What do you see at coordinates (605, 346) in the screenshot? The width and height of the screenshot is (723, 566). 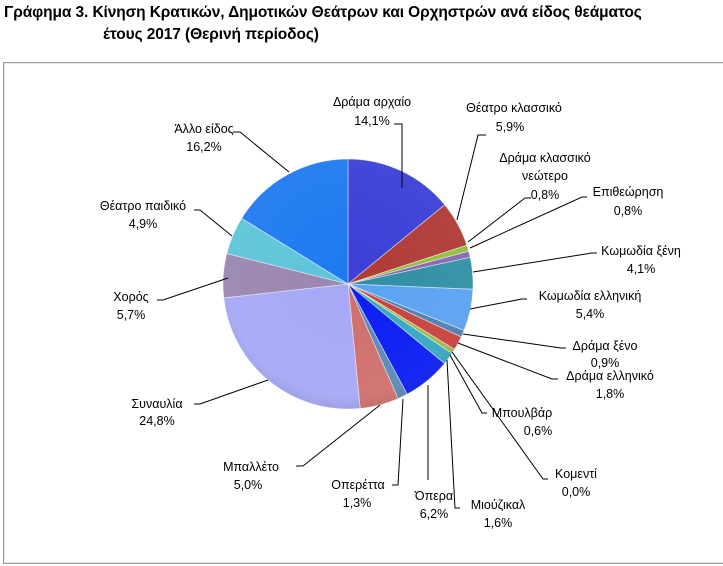 I see `label-drama-xeno-name: Δράμα ξένο` at bounding box center [605, 346].